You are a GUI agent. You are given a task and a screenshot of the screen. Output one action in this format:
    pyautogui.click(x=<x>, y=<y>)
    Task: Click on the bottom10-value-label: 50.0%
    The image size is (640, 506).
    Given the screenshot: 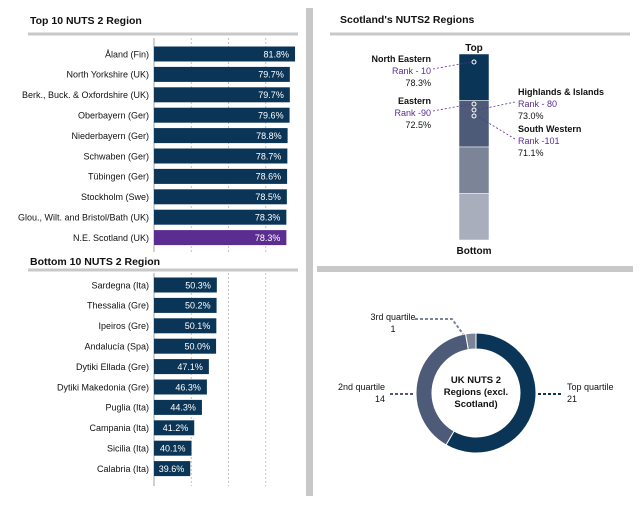 What is the action you would take?
    pyautogui.click(x=198, y=347)
    